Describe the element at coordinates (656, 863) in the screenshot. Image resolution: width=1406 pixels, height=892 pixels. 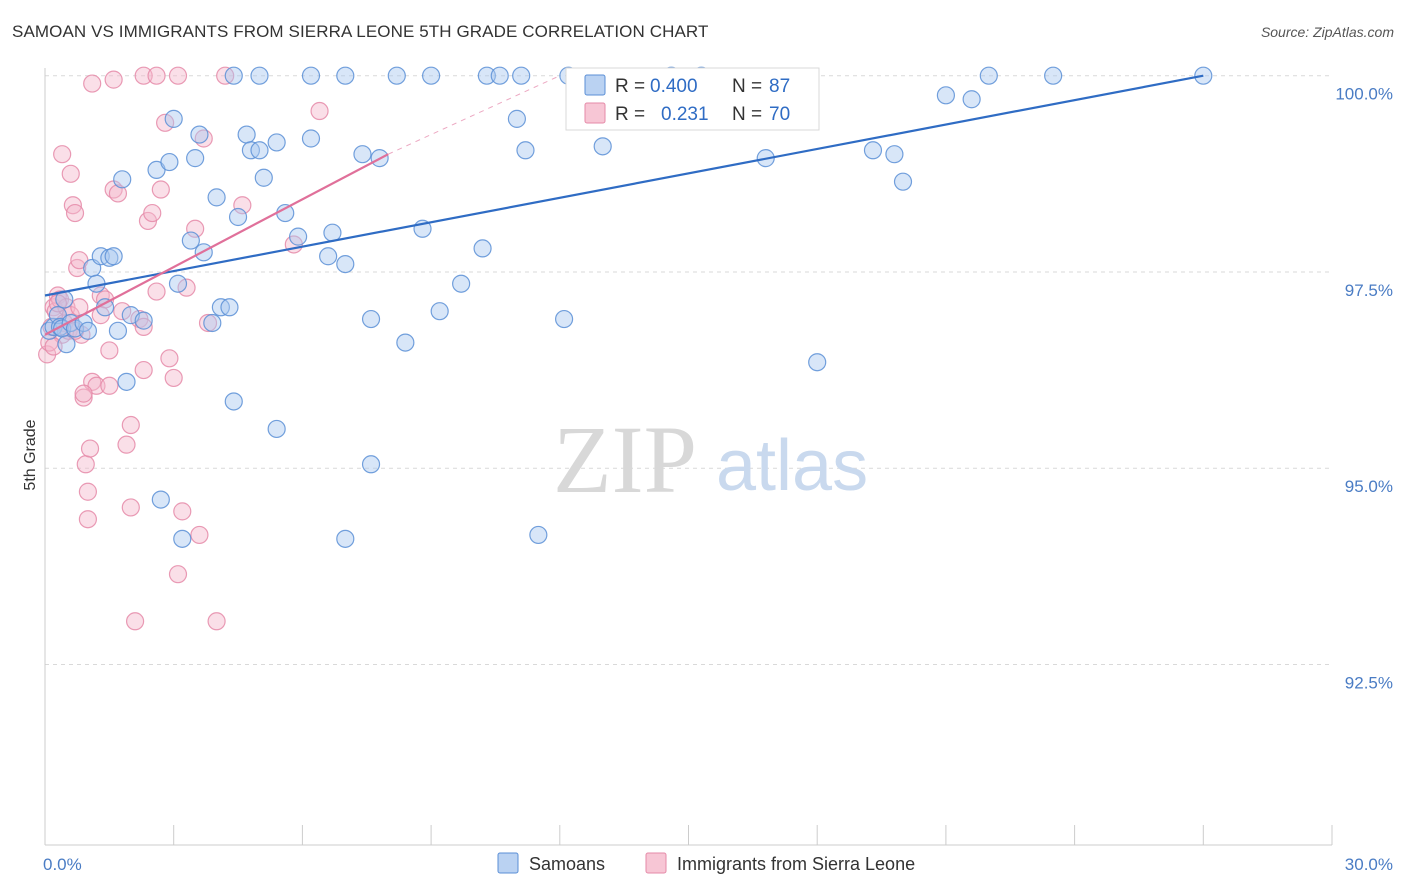
I see `series-legend-swatch-sierra-leone` at that location.